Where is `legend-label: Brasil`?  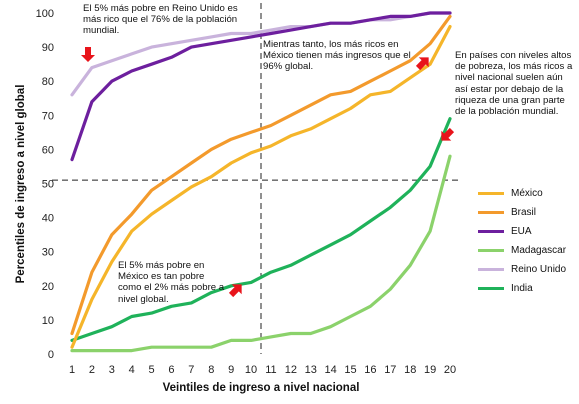 legend-label: Brasil is located at coordinates (524, 212).